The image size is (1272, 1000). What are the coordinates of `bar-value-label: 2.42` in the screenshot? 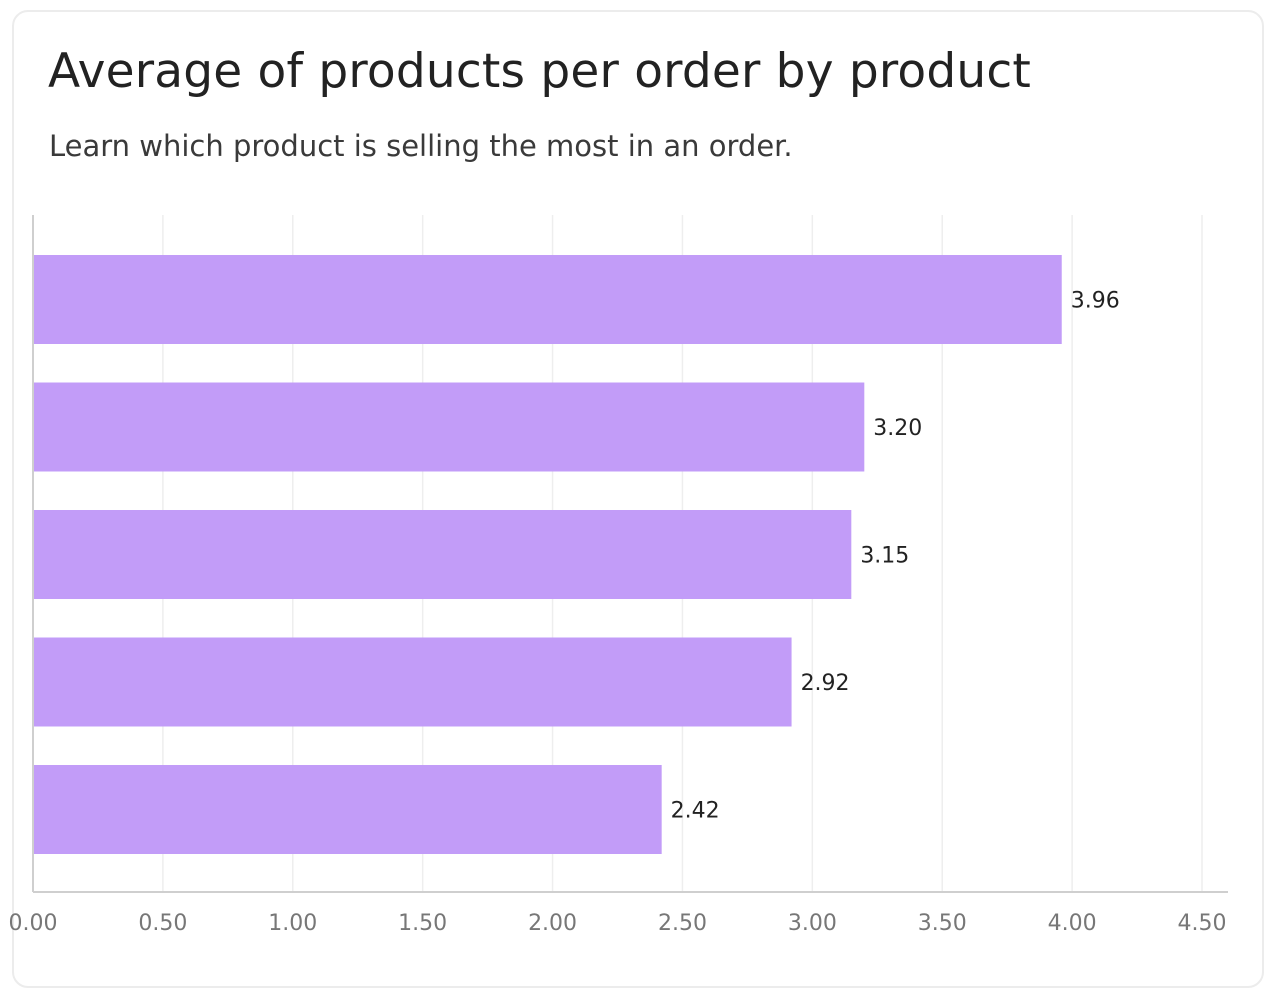 It's located at (695, 811).